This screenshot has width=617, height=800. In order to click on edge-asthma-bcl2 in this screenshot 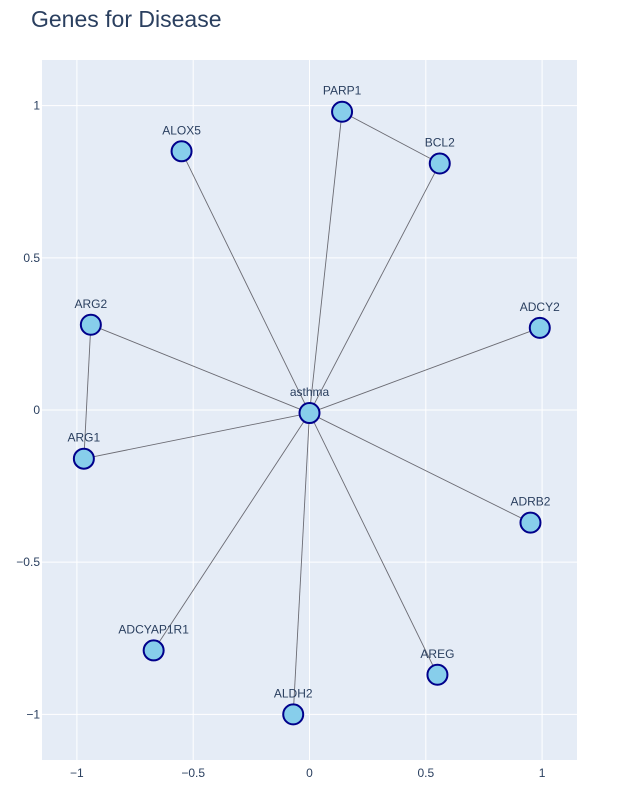, I will do `click(375, 288)`.